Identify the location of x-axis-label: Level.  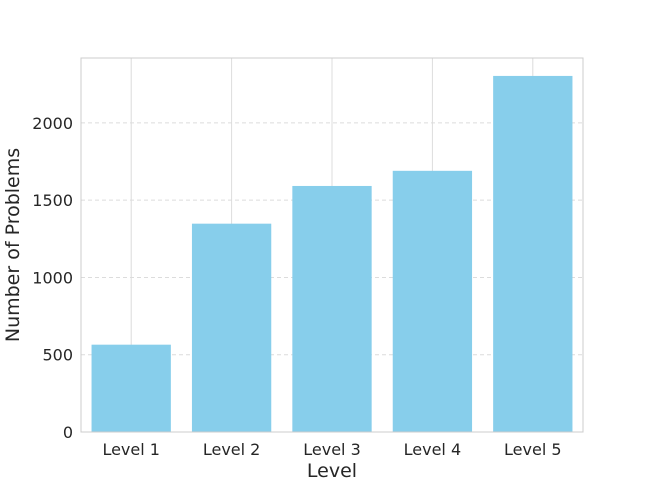
(332, 471).